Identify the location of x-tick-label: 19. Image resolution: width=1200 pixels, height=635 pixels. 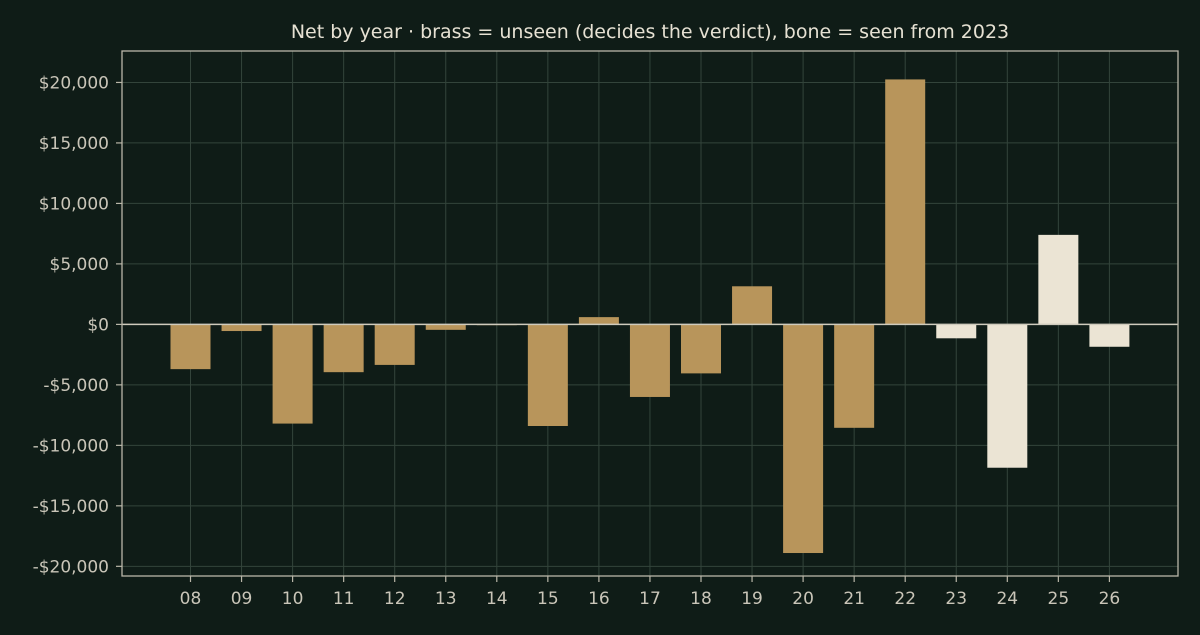
(752, 599).